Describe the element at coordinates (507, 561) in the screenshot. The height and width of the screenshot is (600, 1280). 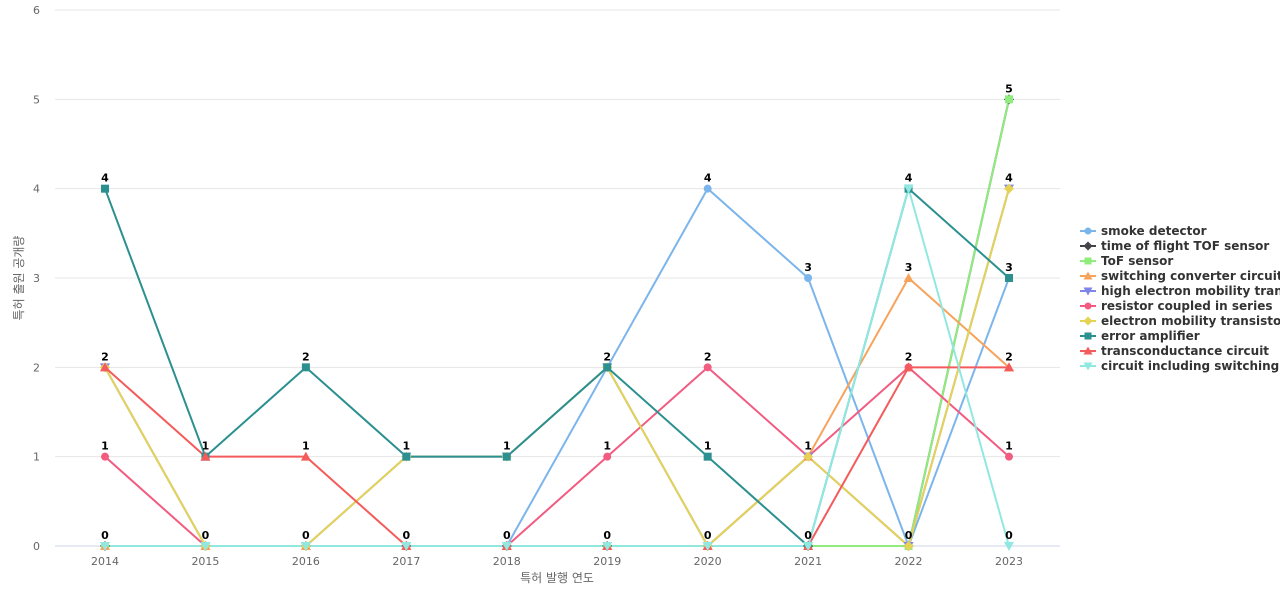
I see `x-tick-label: 2018` at that location.